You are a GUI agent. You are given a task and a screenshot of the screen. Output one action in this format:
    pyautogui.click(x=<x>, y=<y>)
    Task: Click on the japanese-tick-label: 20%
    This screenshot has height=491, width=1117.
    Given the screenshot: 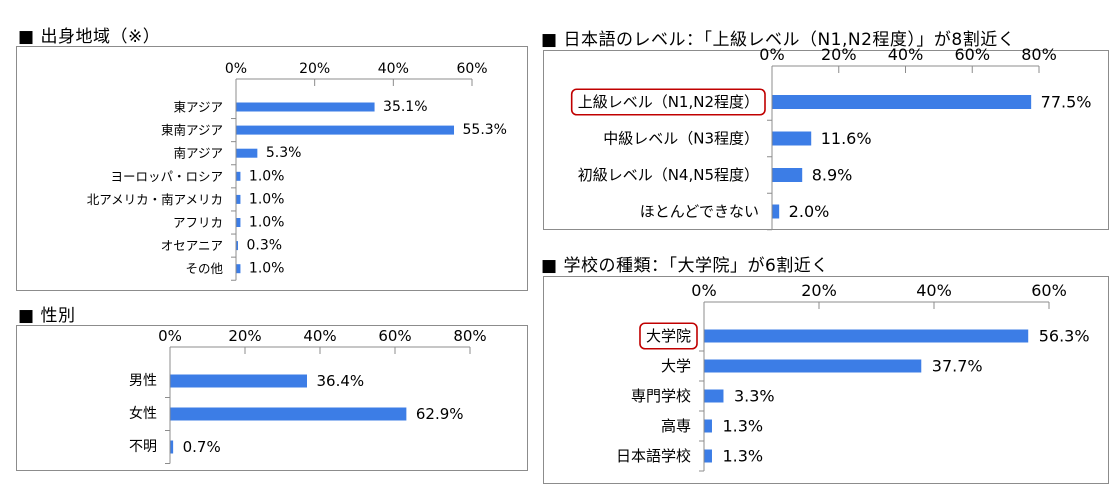 What is the action you would take?
    pyautogui.click(x=839, y=54)
    